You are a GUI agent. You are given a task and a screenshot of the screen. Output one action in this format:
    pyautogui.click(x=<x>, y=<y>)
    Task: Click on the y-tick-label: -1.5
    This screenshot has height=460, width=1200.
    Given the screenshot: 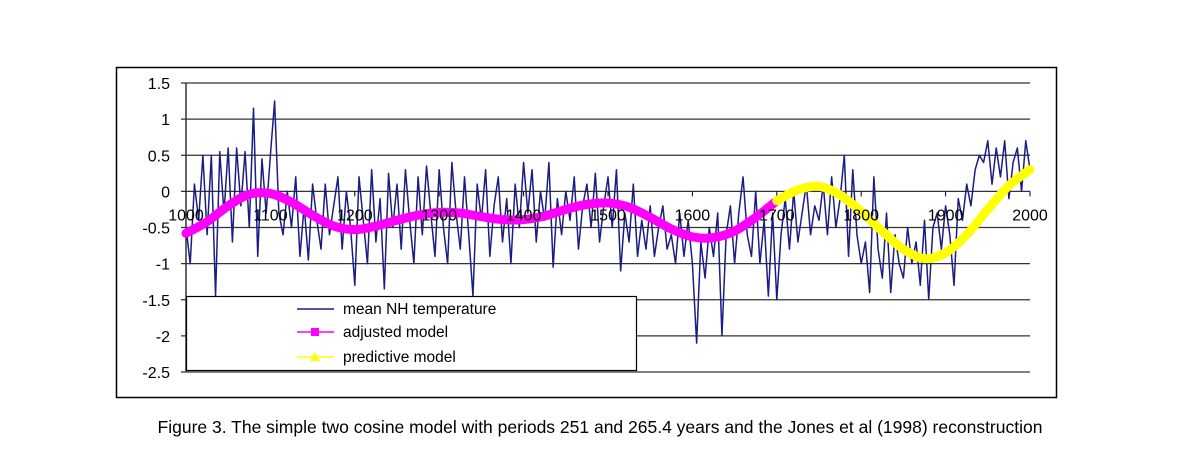 What is the action you would take?
    pyautogui.click(x=156, y=301)
    